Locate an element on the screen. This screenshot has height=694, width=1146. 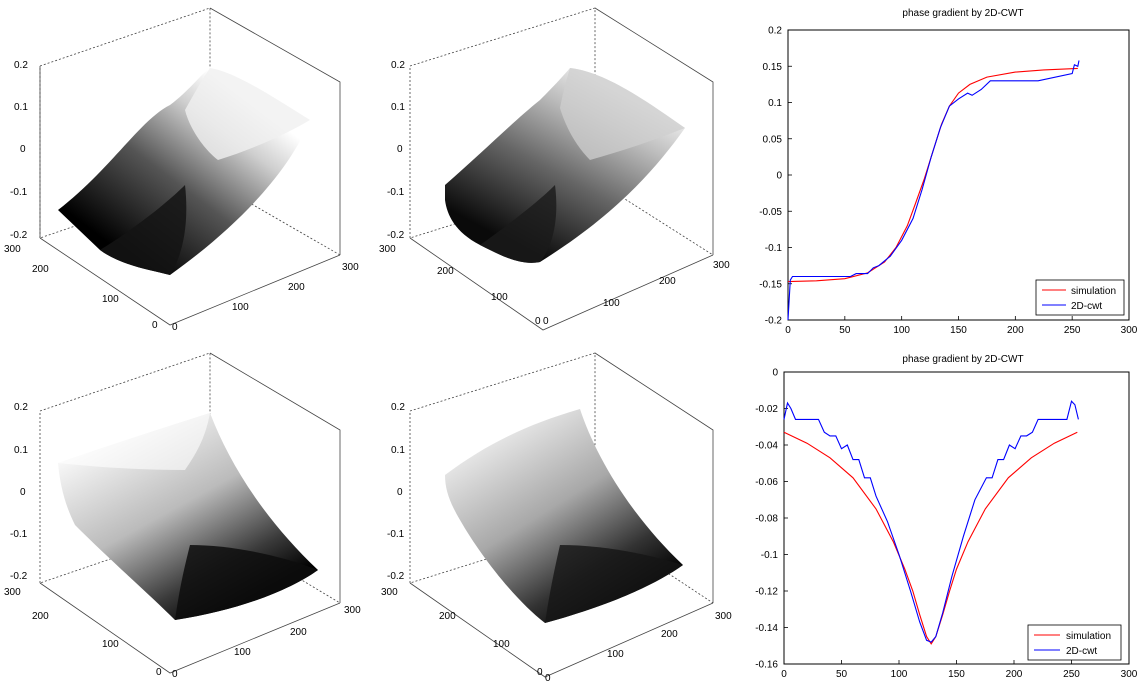
y-tick-label: 0.2 is located at coordinates (775, 31).